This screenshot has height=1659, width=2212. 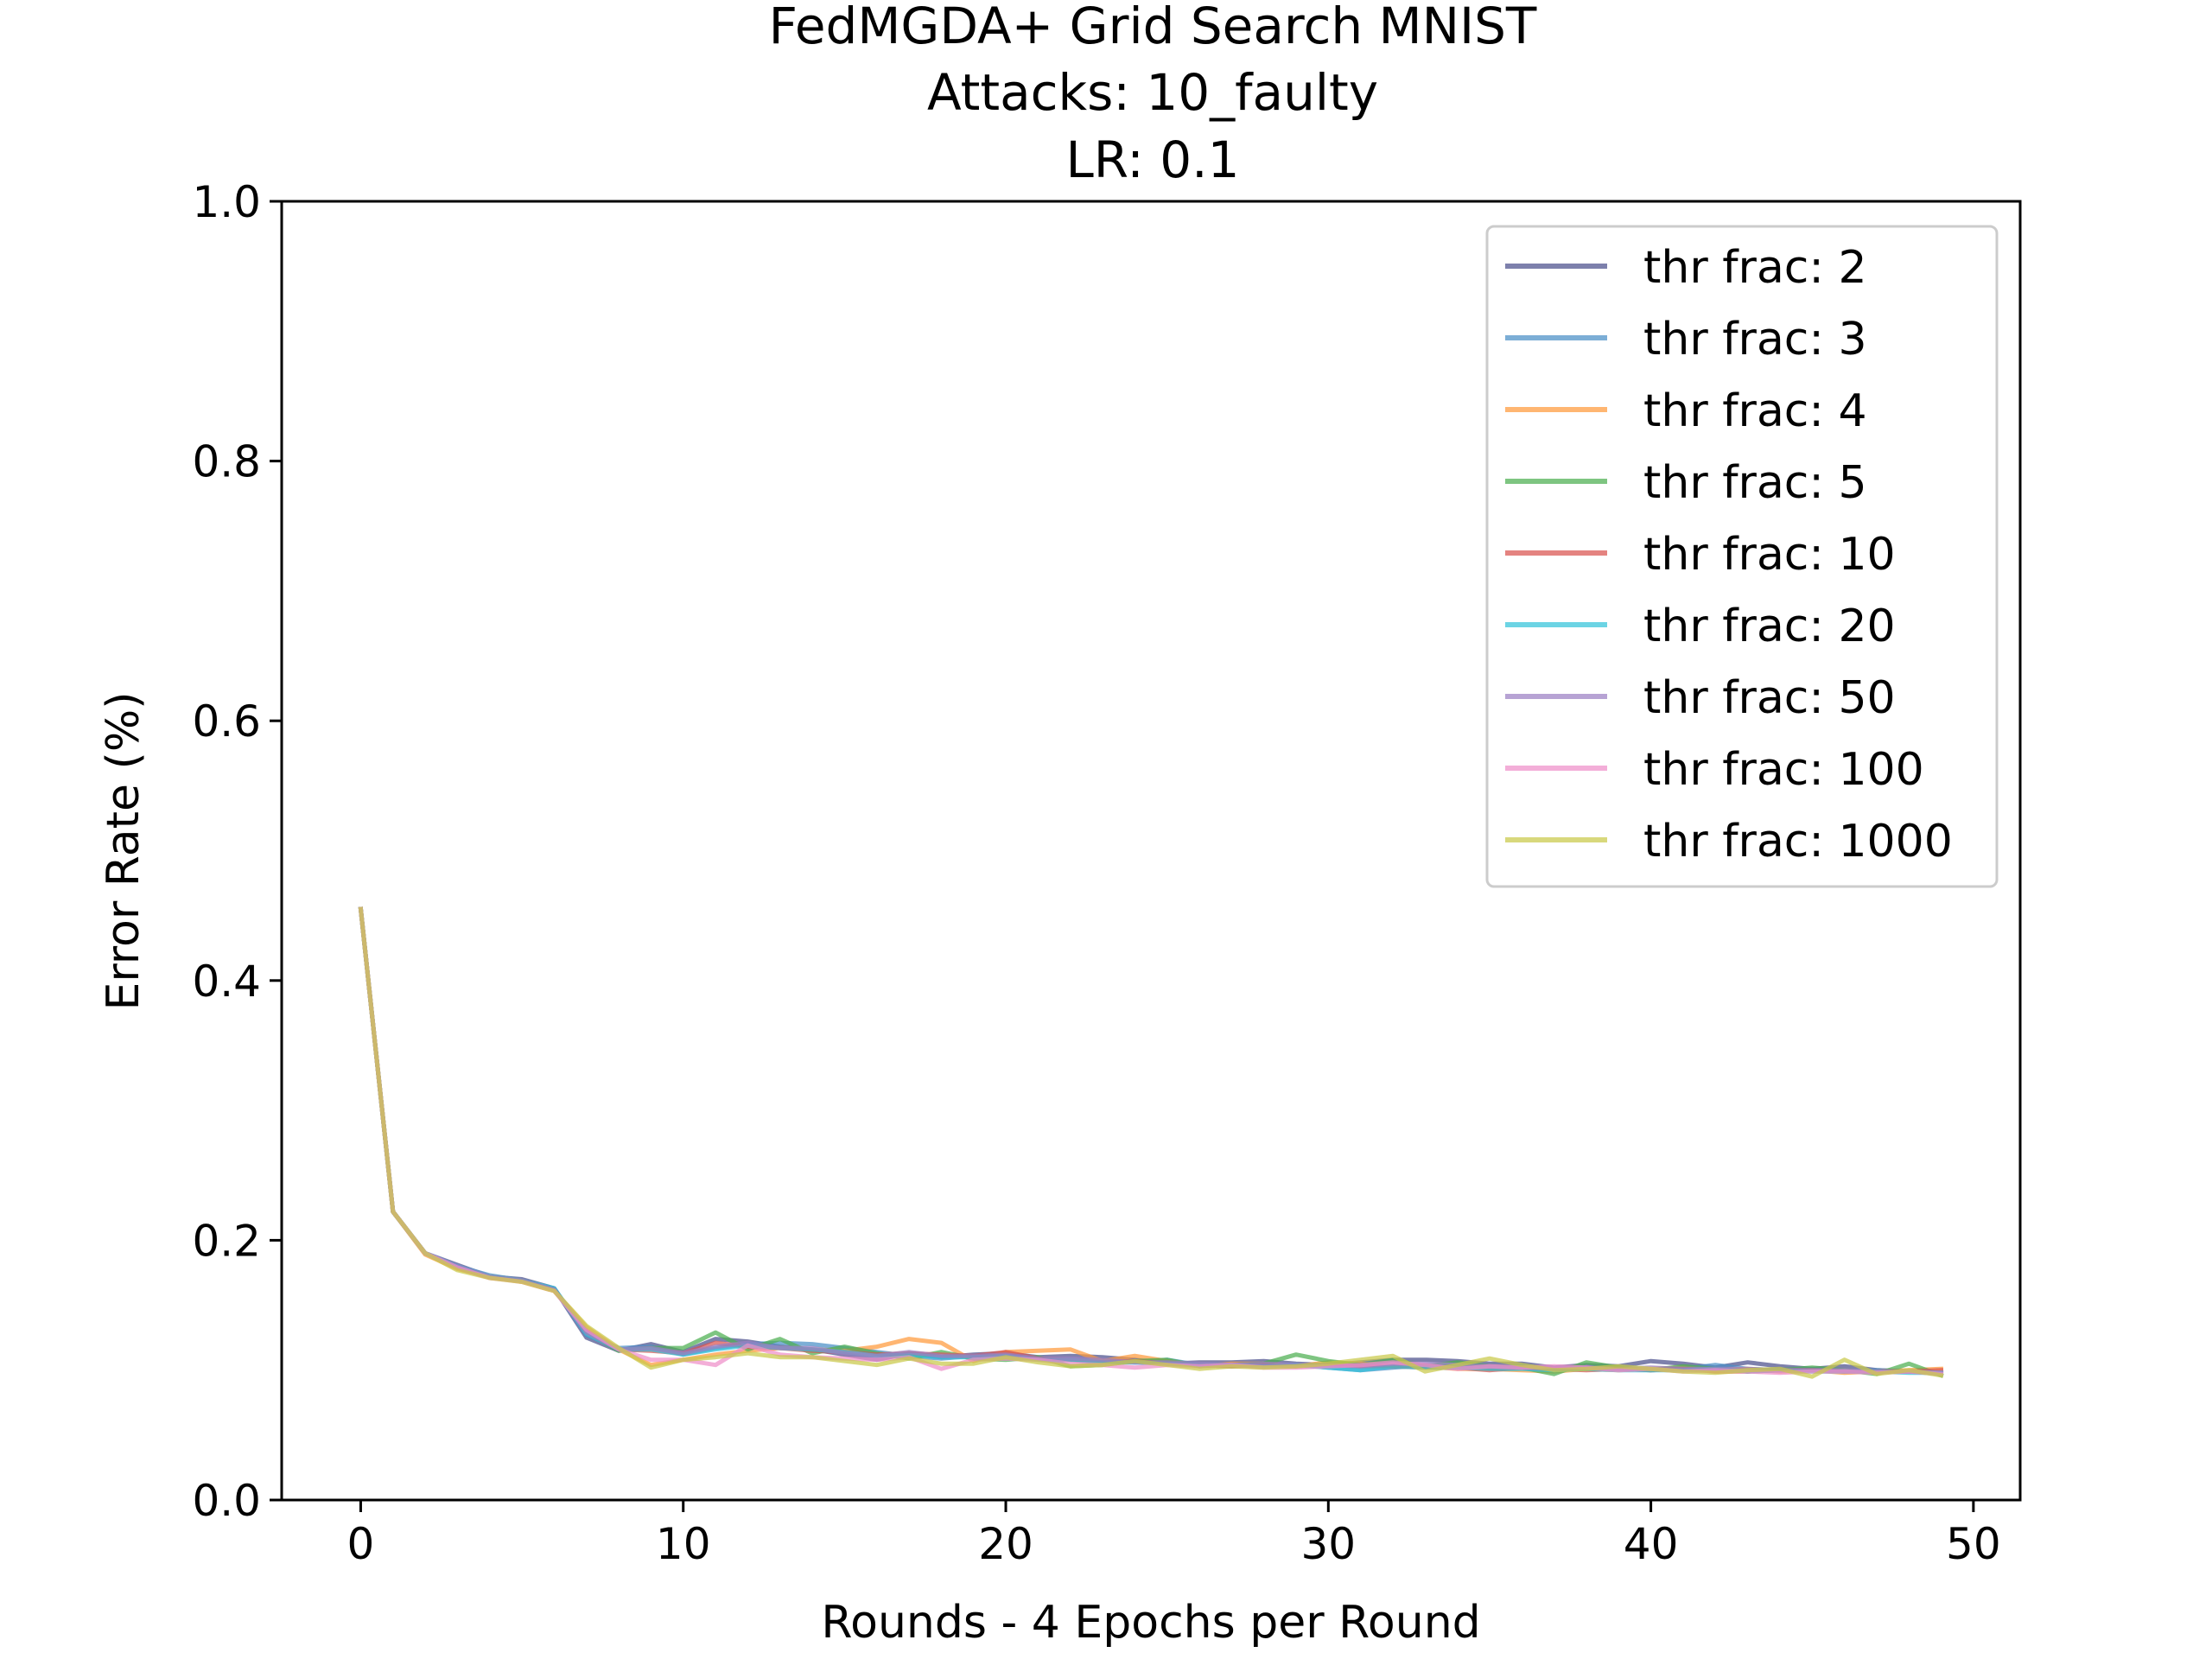 I want to click on legend-label-5: thr frac: 20, so click(x=1769, y=626).